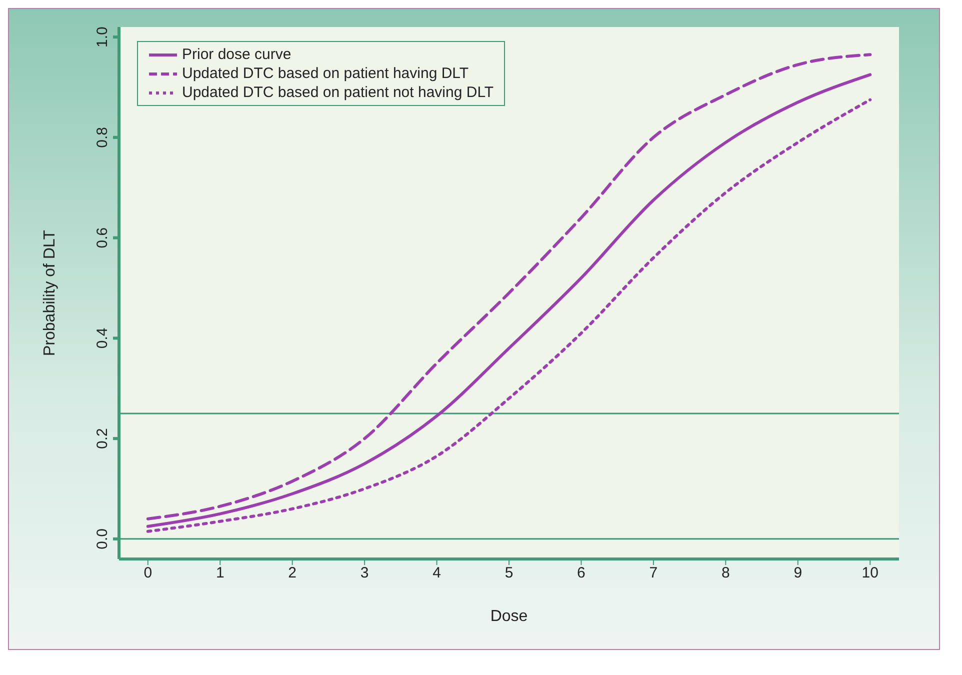 The height and width of the screenshot is (675, 962). I want to click on y-tick-label: 0.4, so click(102, 338).